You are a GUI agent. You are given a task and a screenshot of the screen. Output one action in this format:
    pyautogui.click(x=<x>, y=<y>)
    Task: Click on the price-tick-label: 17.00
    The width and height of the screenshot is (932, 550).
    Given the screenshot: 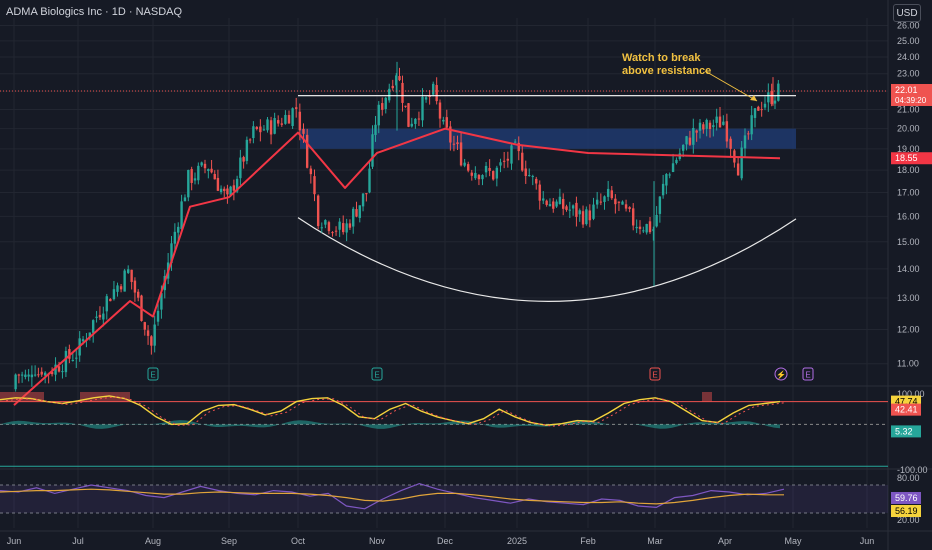 What is the action you would take?
    pyautogui.click(x=908, y=193)
    